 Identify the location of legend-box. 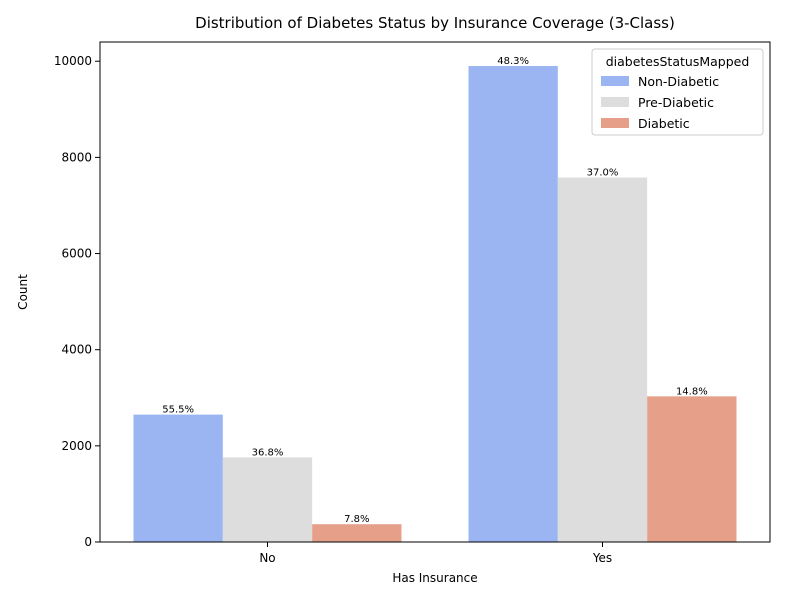
(677, 92).